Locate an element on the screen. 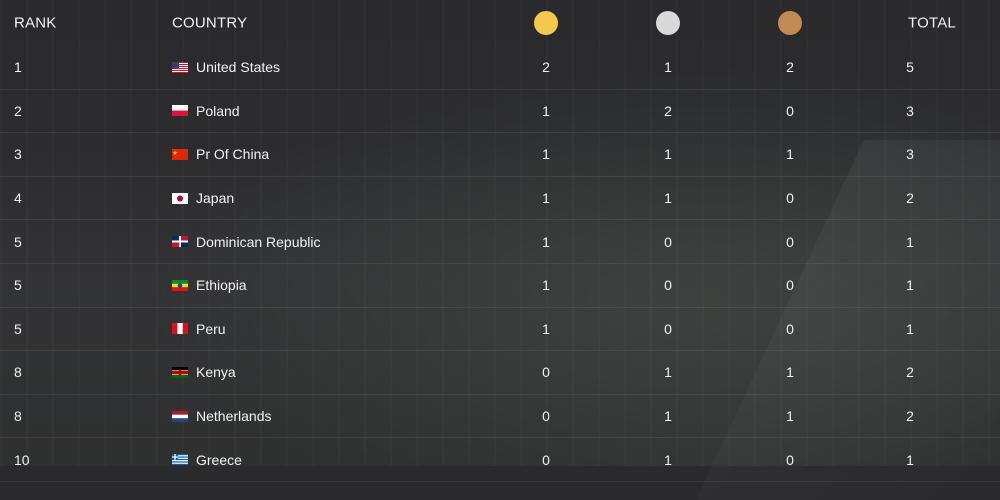 This screenshot has width=1000, height=500. country-cell: Pr Of China is located at coordinates (220, 154).